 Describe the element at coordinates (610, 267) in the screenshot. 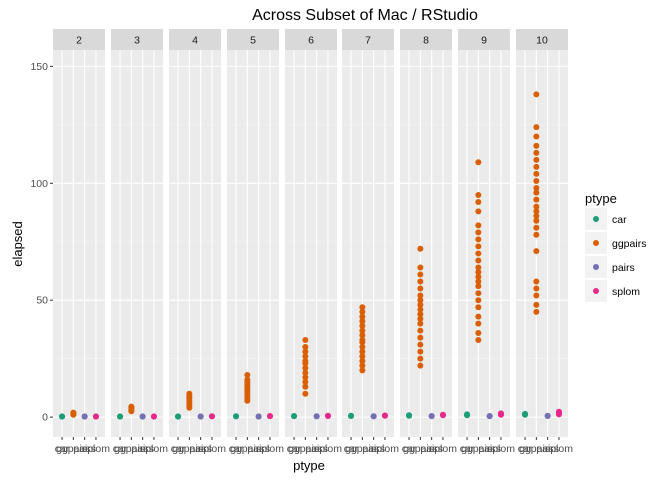

I see `legend-item-pairs: pairs` at that location.